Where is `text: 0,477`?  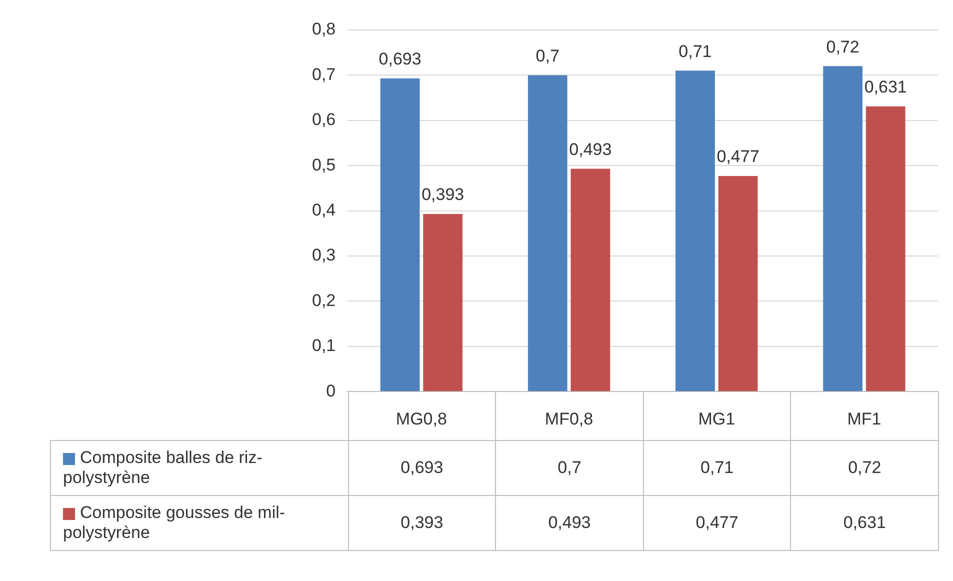 text: 0,477 is located at coordinates (738, 156).